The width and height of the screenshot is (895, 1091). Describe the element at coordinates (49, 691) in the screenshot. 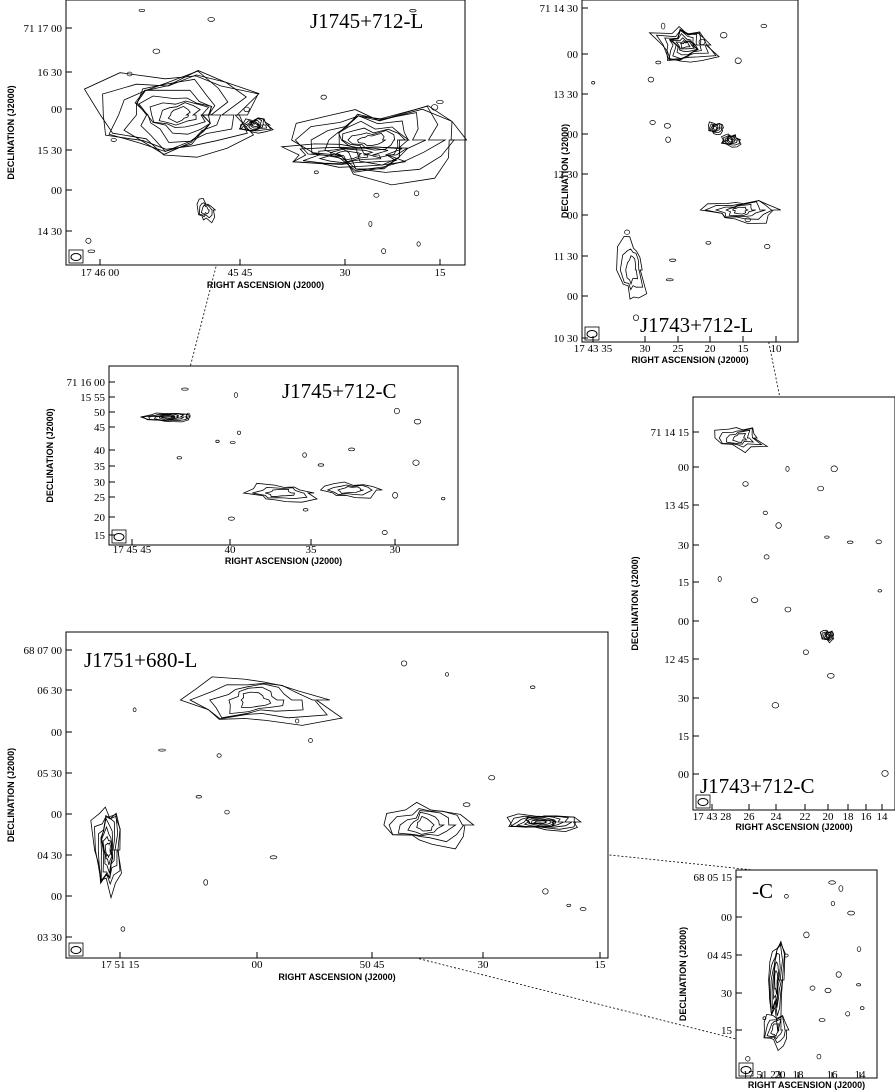

I see `y-tick-label: 06 30` at that location.